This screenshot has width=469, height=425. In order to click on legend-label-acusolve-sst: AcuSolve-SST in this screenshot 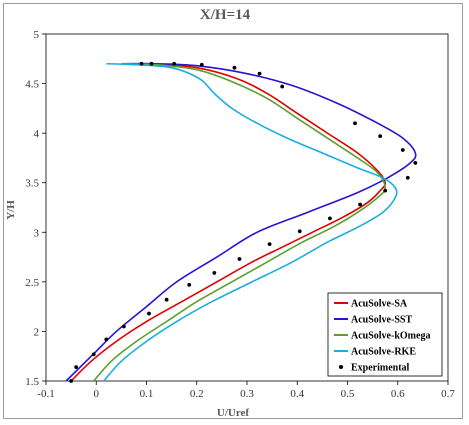, I will do `click(381, 320)`.